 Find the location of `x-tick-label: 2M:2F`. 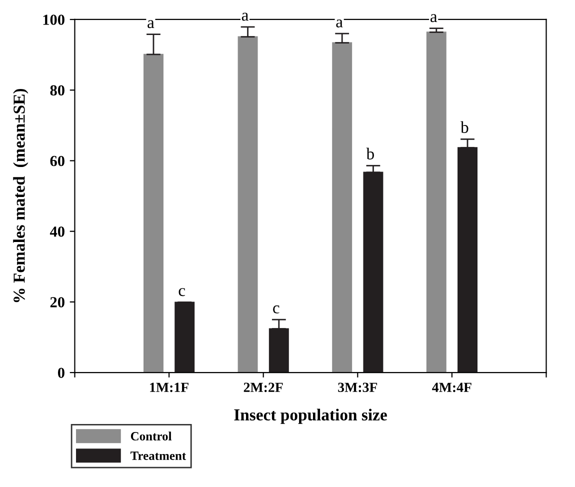

x-tick-label: 2M:2F is located at coordinates (263, 387).